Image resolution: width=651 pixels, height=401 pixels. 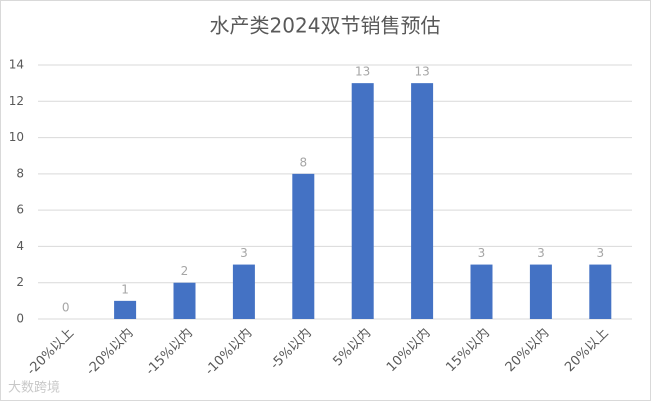 I want to click on watermark: 大数跨境, so click(x=34, y=388).